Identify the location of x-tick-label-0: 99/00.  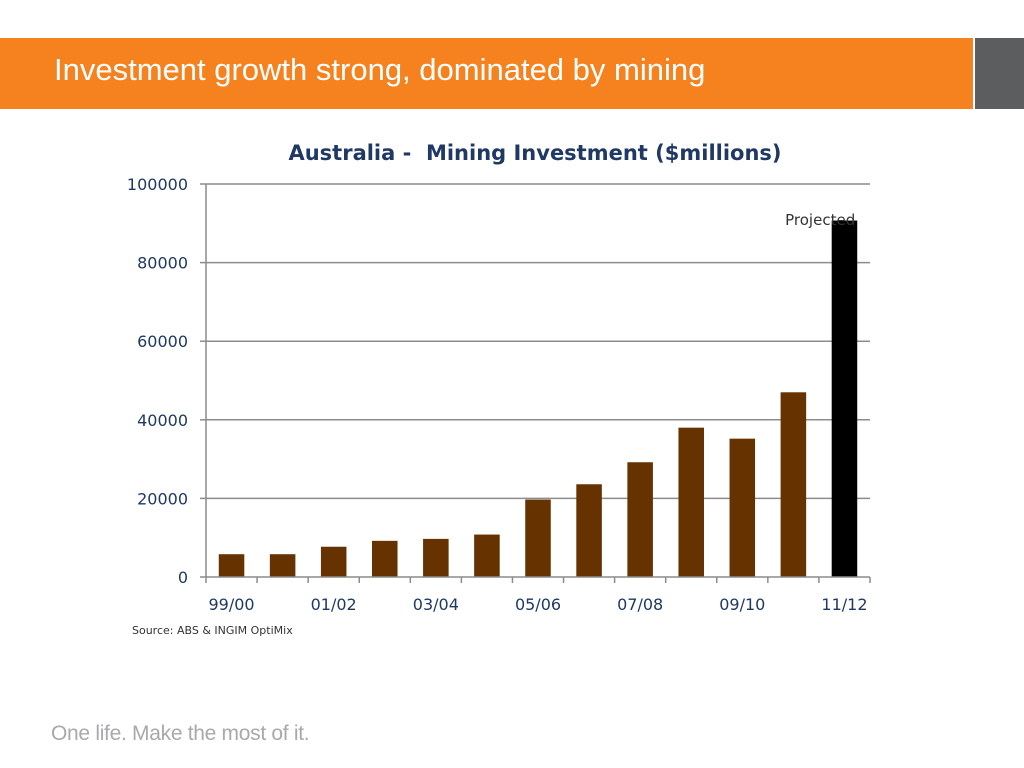
(231, 604).